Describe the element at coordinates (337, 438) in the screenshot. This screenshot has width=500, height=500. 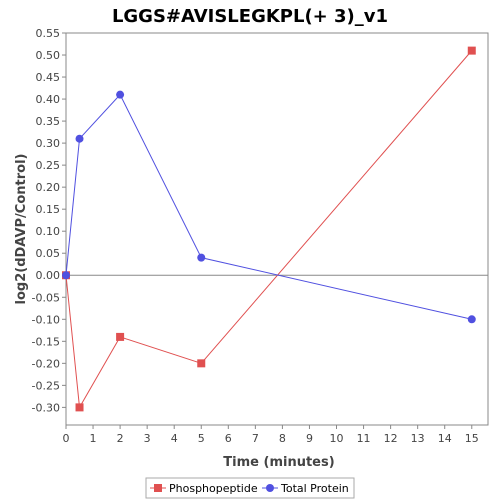
I see `x-tick-label: 10` at that location.